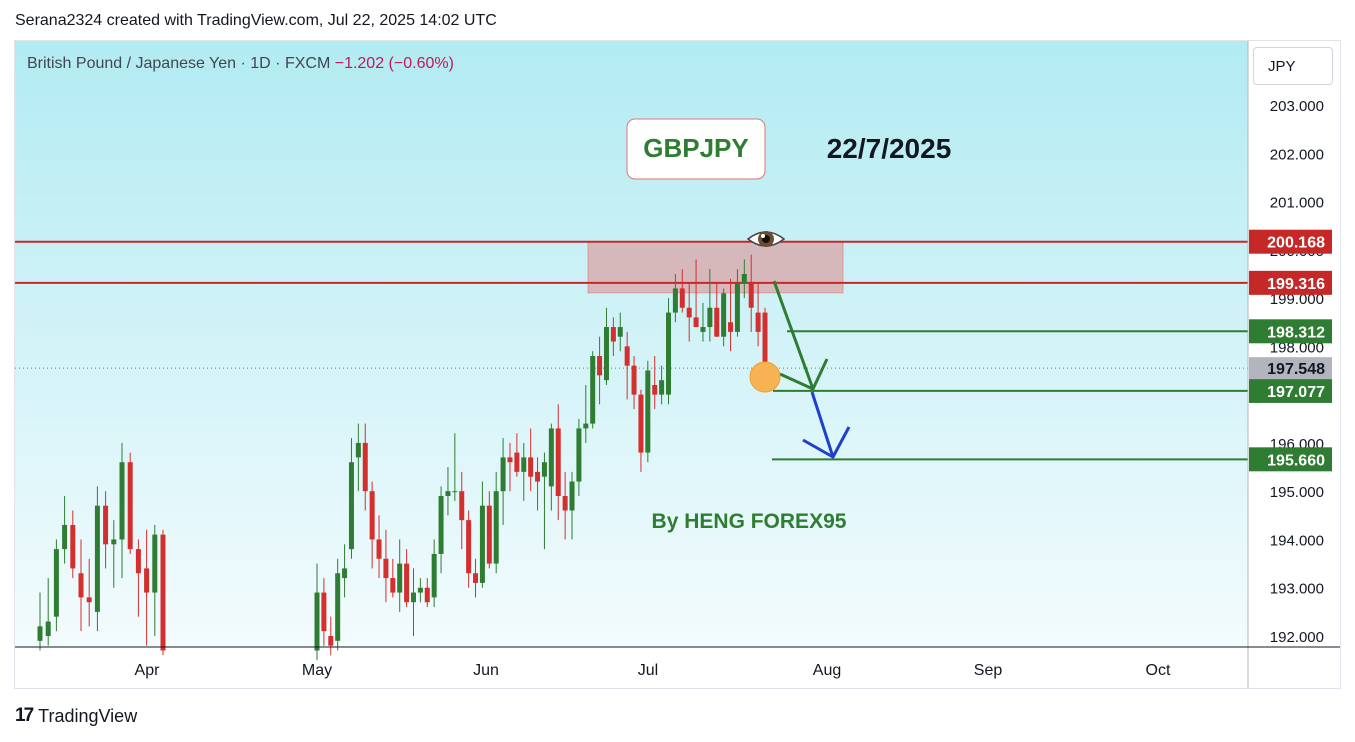 The image size is (1355, 742). What do you see at coordinates (1290, 368) in the screenshot?
I see `last-price-tag: 197.548` at bounding box center [1290, 368].